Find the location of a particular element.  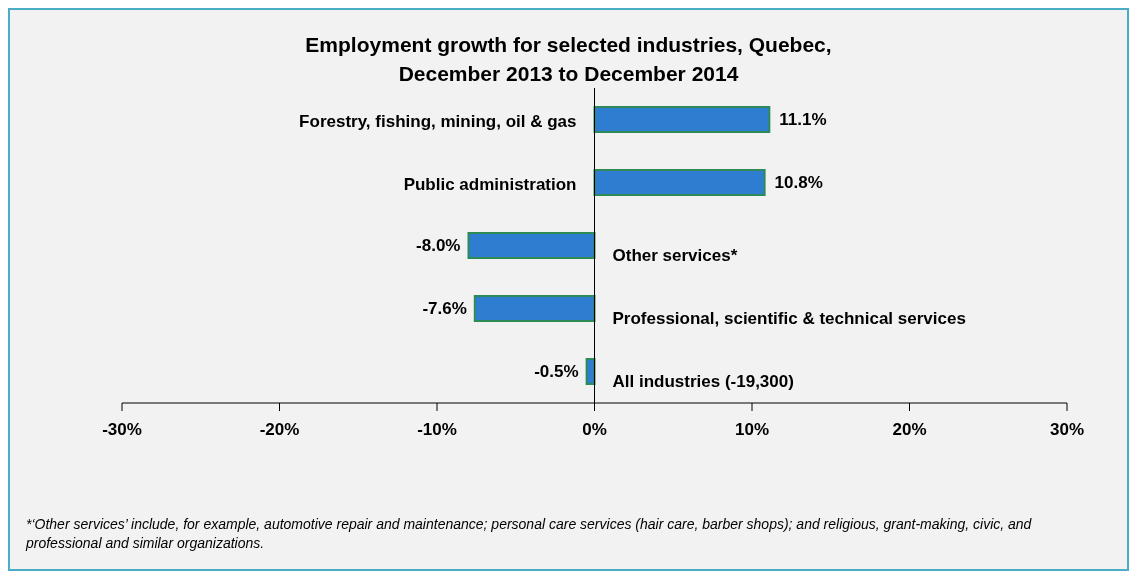

x-tick-label: 30% is located at coordinates (1067, 430).